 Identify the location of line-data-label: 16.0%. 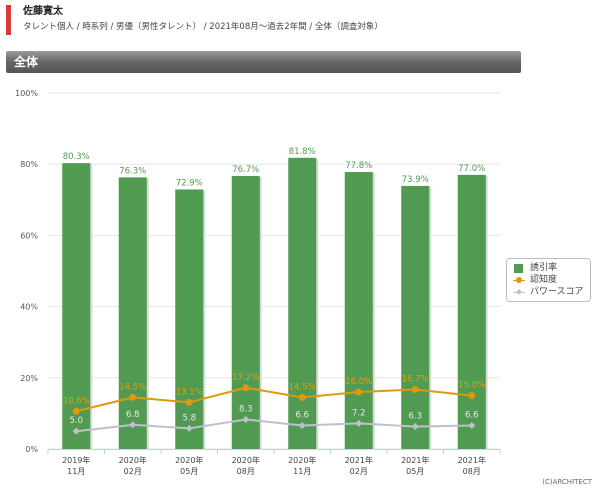
(358, 382).